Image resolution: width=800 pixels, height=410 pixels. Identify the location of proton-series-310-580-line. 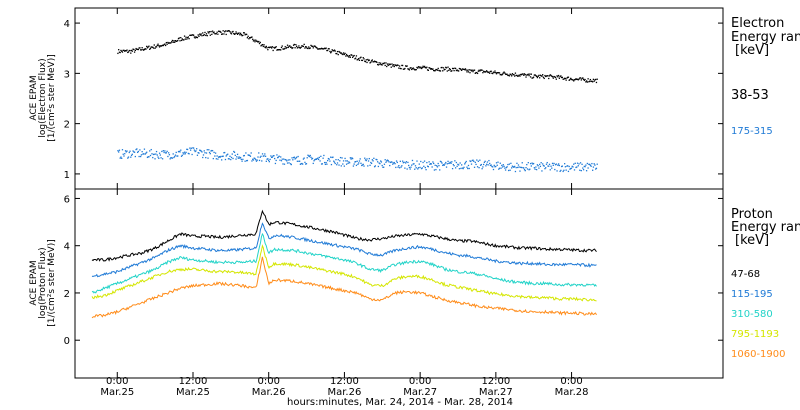
(344, 263).